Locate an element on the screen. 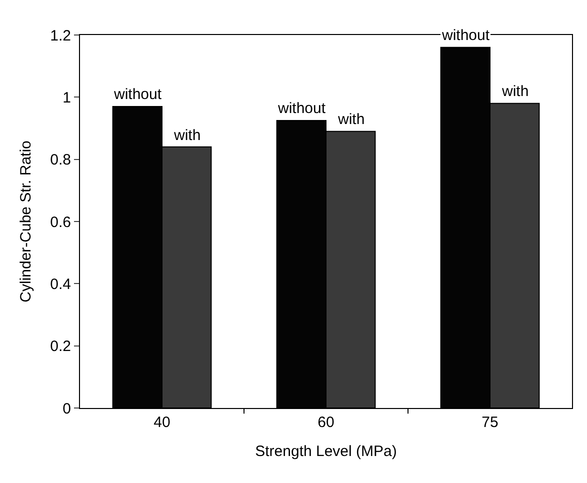  x-tick-label: 40 is located at coordinates (162, 422).